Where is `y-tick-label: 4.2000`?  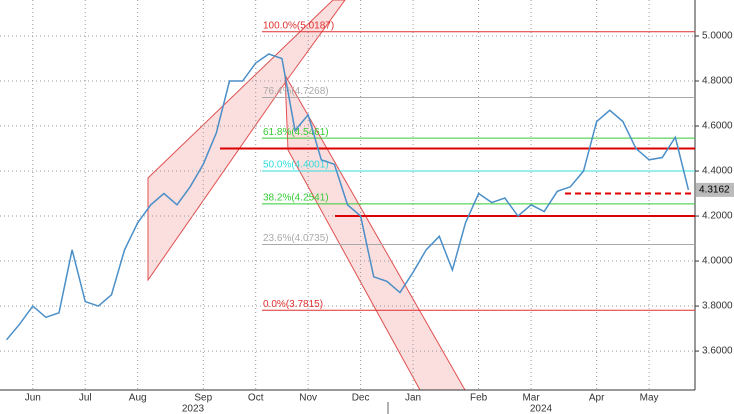
y-tick-label: 4.2000 is located at coordinates (717, 216).